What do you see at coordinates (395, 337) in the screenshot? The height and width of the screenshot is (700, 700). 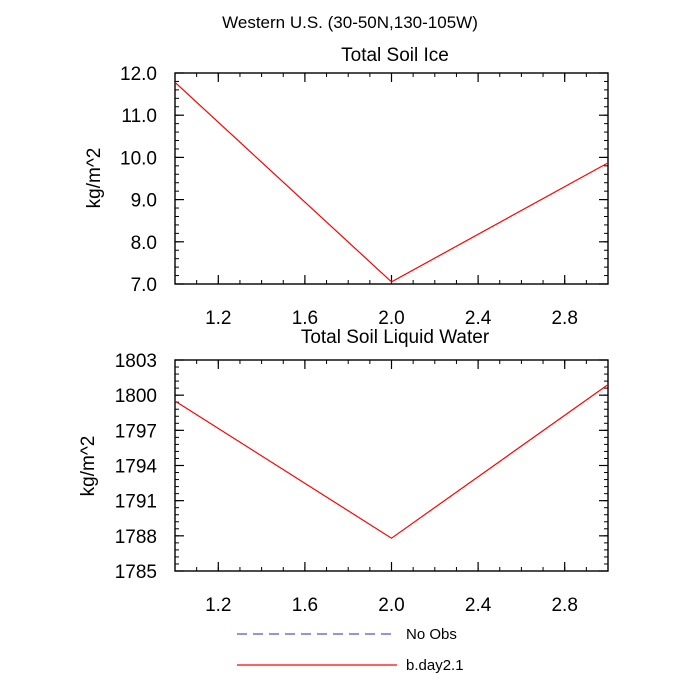 I see `panel-title: Total Soil Liquid Water` at bounding box center [395, 337].